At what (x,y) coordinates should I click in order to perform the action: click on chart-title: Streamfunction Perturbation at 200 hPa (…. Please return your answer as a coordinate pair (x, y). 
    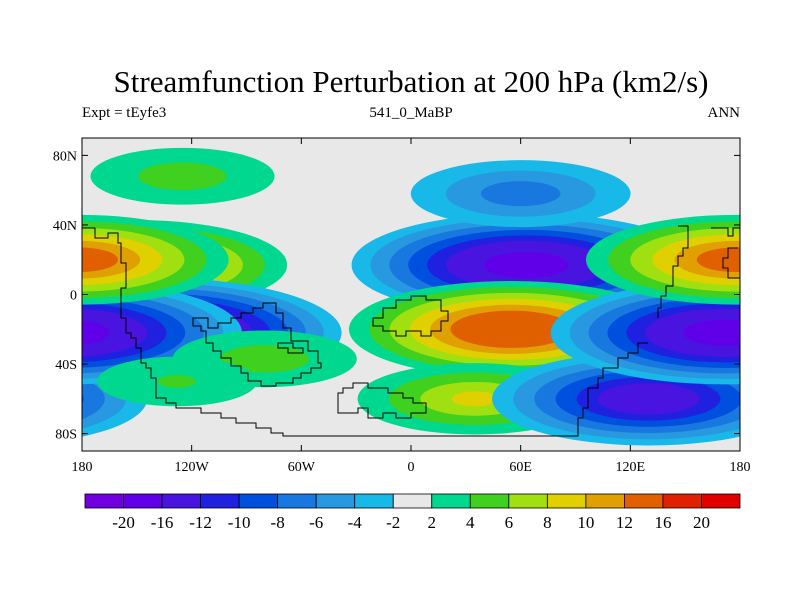
    Looking at the image, I should click on (411, 81).